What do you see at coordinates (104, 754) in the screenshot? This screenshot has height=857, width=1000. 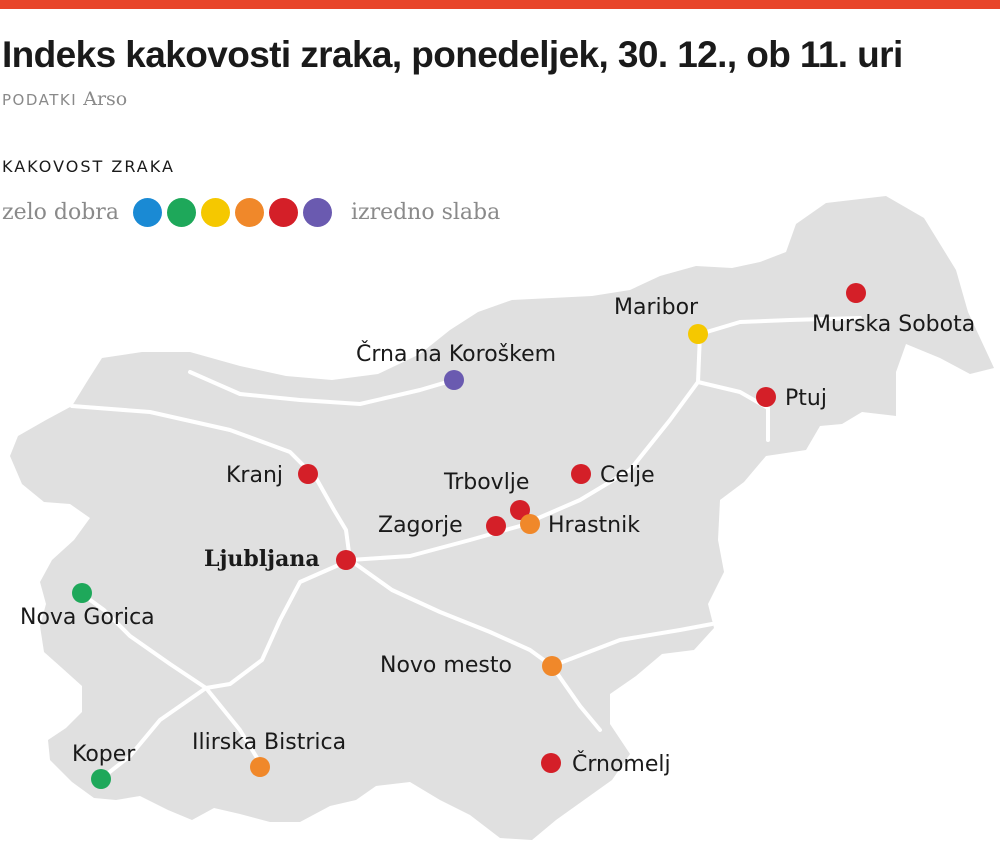 I see `city-label-koper: Koper` at bounding box center [104, 754].